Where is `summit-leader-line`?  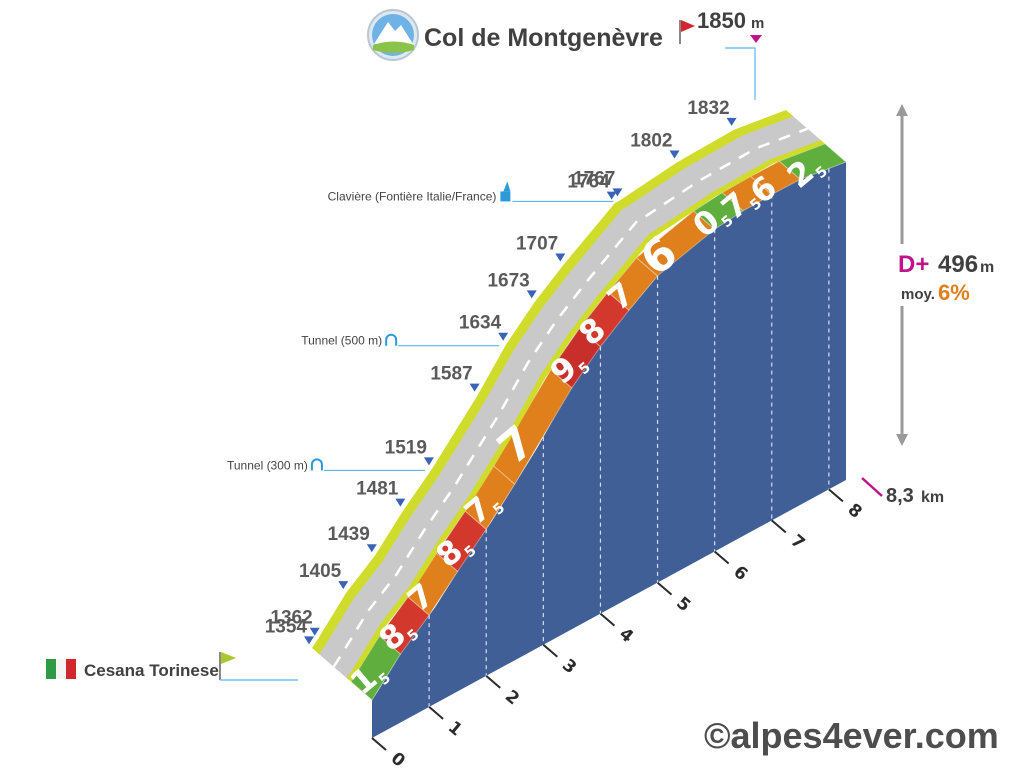 summit-leader-line is located at coordinates (740, 73).